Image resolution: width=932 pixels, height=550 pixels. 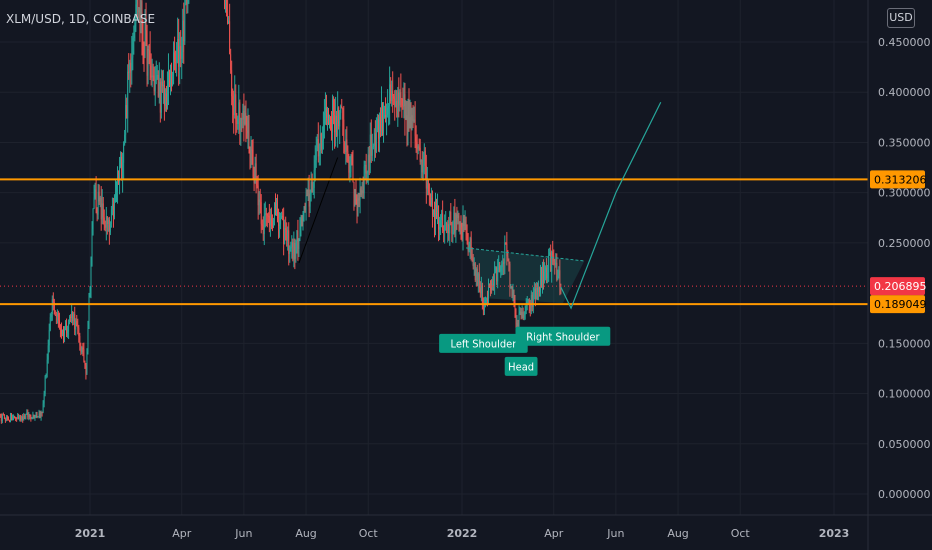 I want to click on currency-button: USD, so click(x=901, y=18).